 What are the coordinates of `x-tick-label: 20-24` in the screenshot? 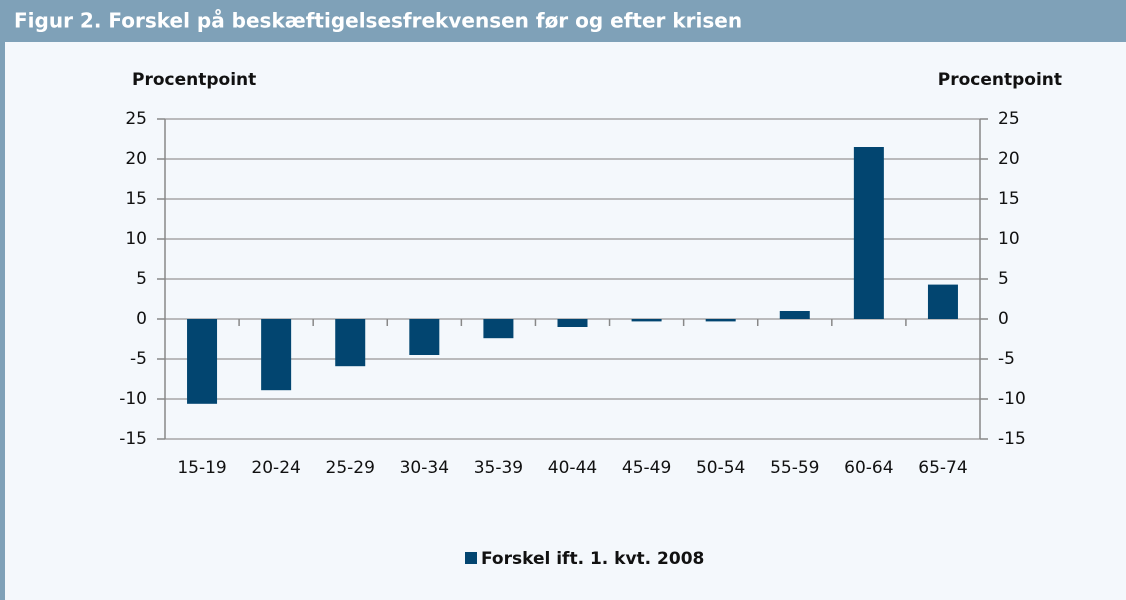 It's located at (275, 468).